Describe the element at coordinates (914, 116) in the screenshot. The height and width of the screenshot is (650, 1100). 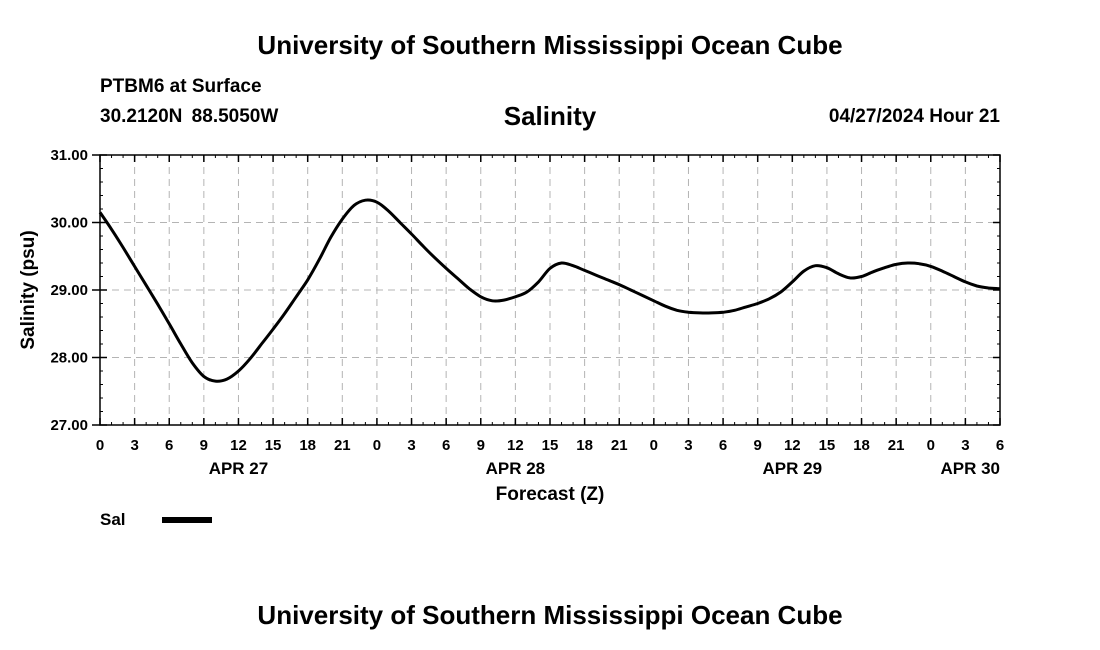
I see `timestamp-label: 04/27/2024 Hour 21` at that location.